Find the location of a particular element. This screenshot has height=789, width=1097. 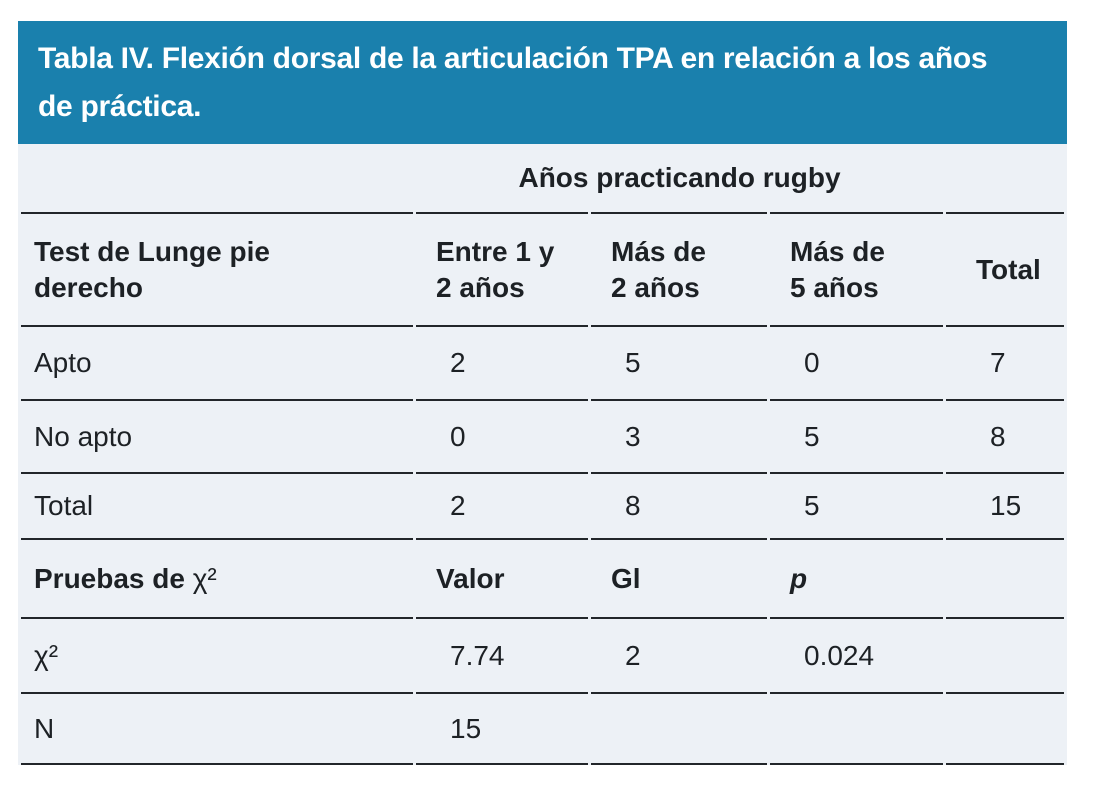

table-row-no-apto: No apto 0 3 5 8 is located at coordinates (543, 435).